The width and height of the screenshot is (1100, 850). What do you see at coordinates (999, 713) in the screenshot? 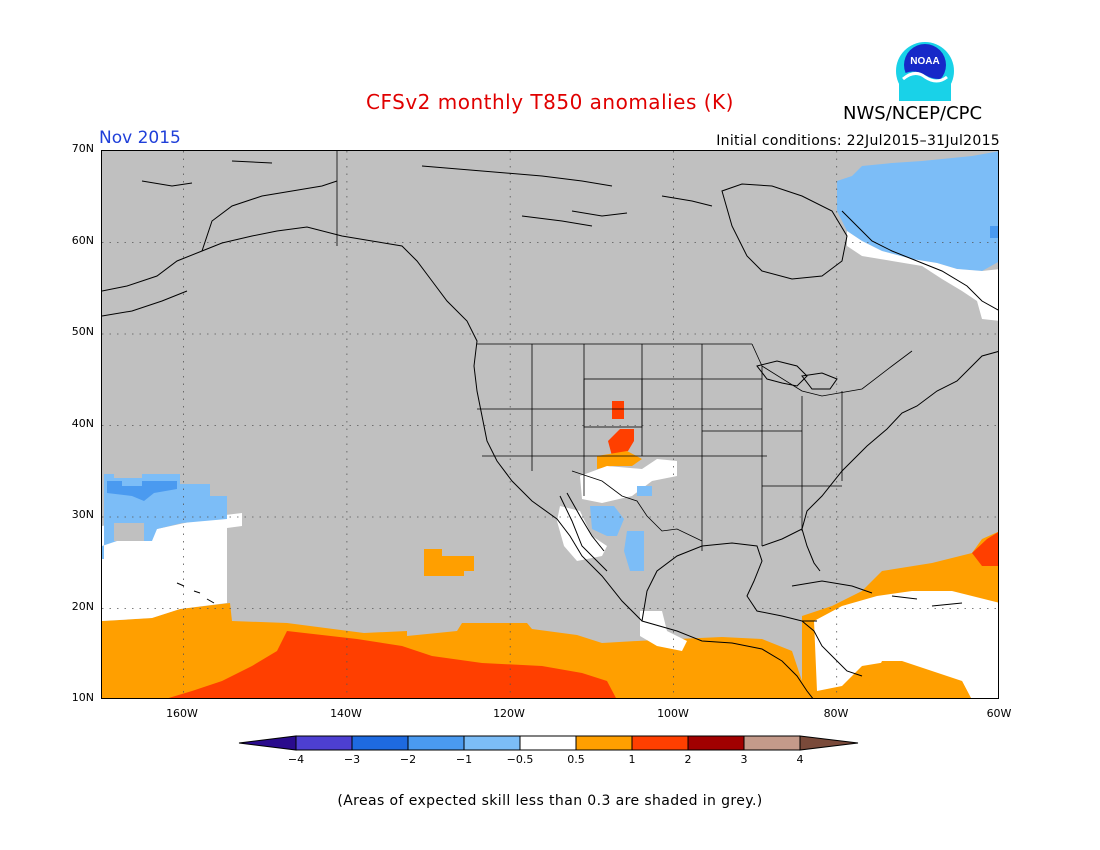
I see `lon-label: 60W` at bounding box center [999, 713].